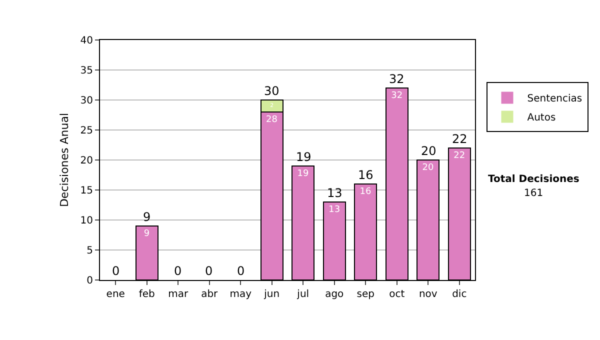 This screenshot has width=600, height=340. What do you see at coordinates (86, 161) in the screenshot?
I see `y-tick-label: 20` at bounding box center [86, 161].